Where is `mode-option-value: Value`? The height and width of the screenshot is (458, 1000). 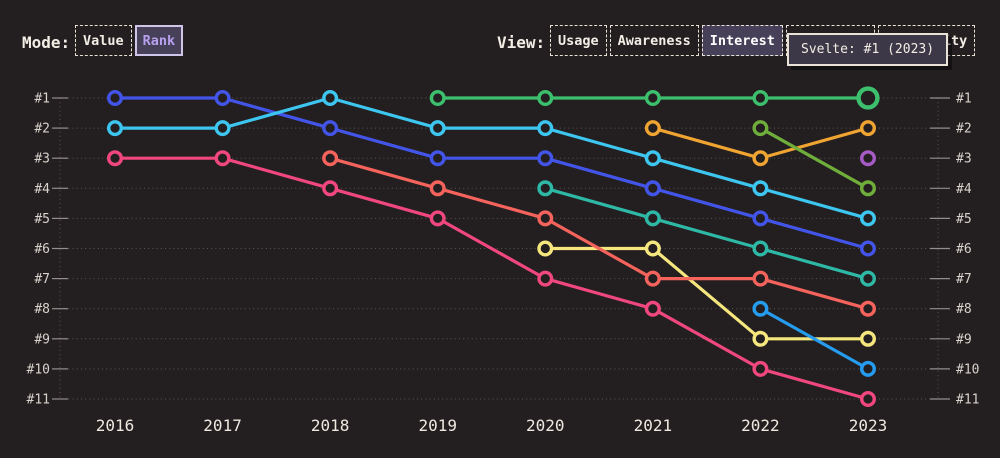
mode-option-value: Value is located at coordinates (103, 40).